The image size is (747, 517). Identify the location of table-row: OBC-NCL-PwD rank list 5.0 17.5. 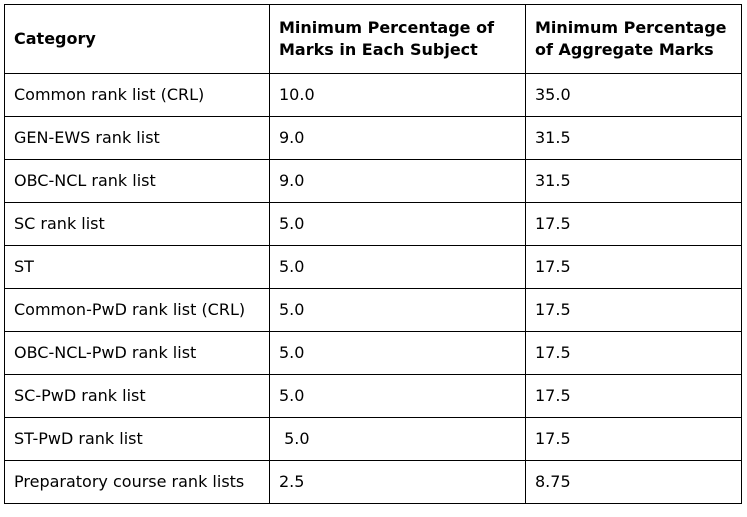
(373, 353).